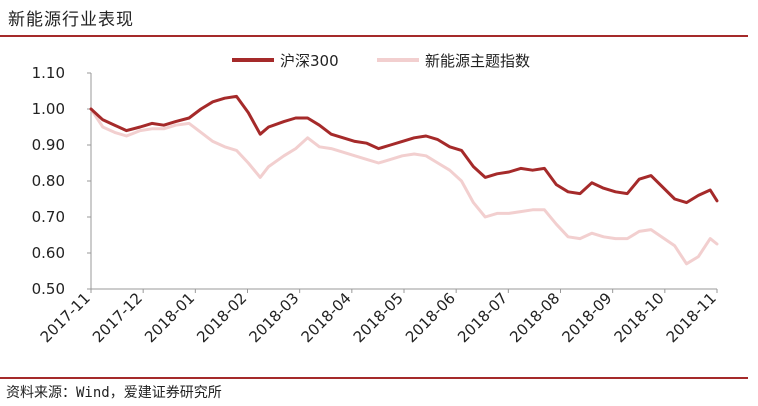  Describe the element at coordinates (71, 20) in the screenshot. I see `page-title: 新能源行业表现` at that location.